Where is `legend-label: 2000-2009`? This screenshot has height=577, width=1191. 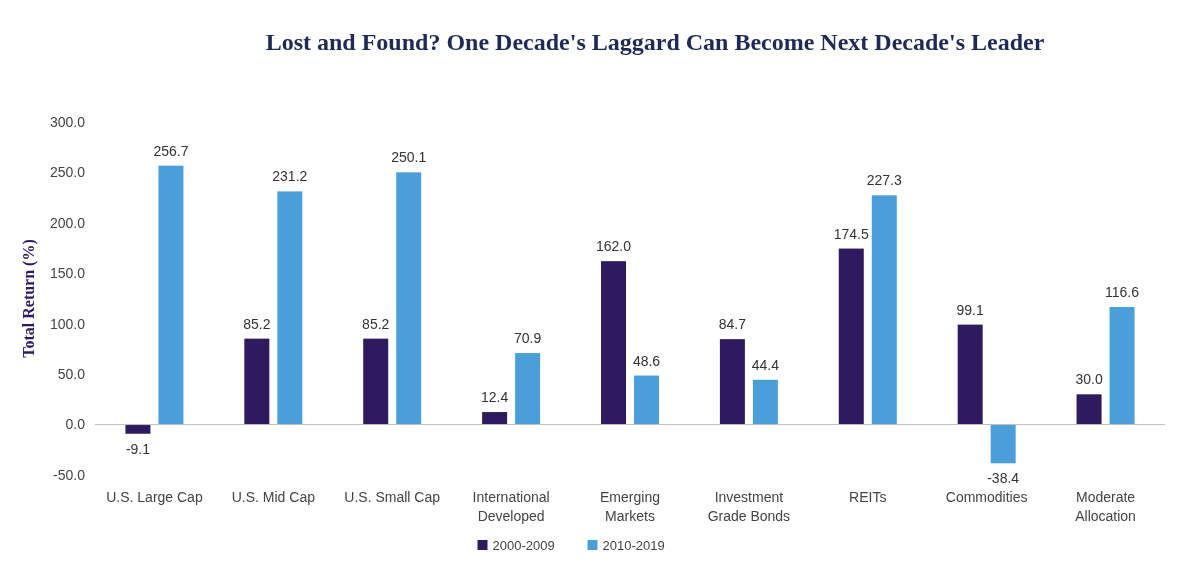
legend-label: 2000-2009 is located at coordinates (523, 545).